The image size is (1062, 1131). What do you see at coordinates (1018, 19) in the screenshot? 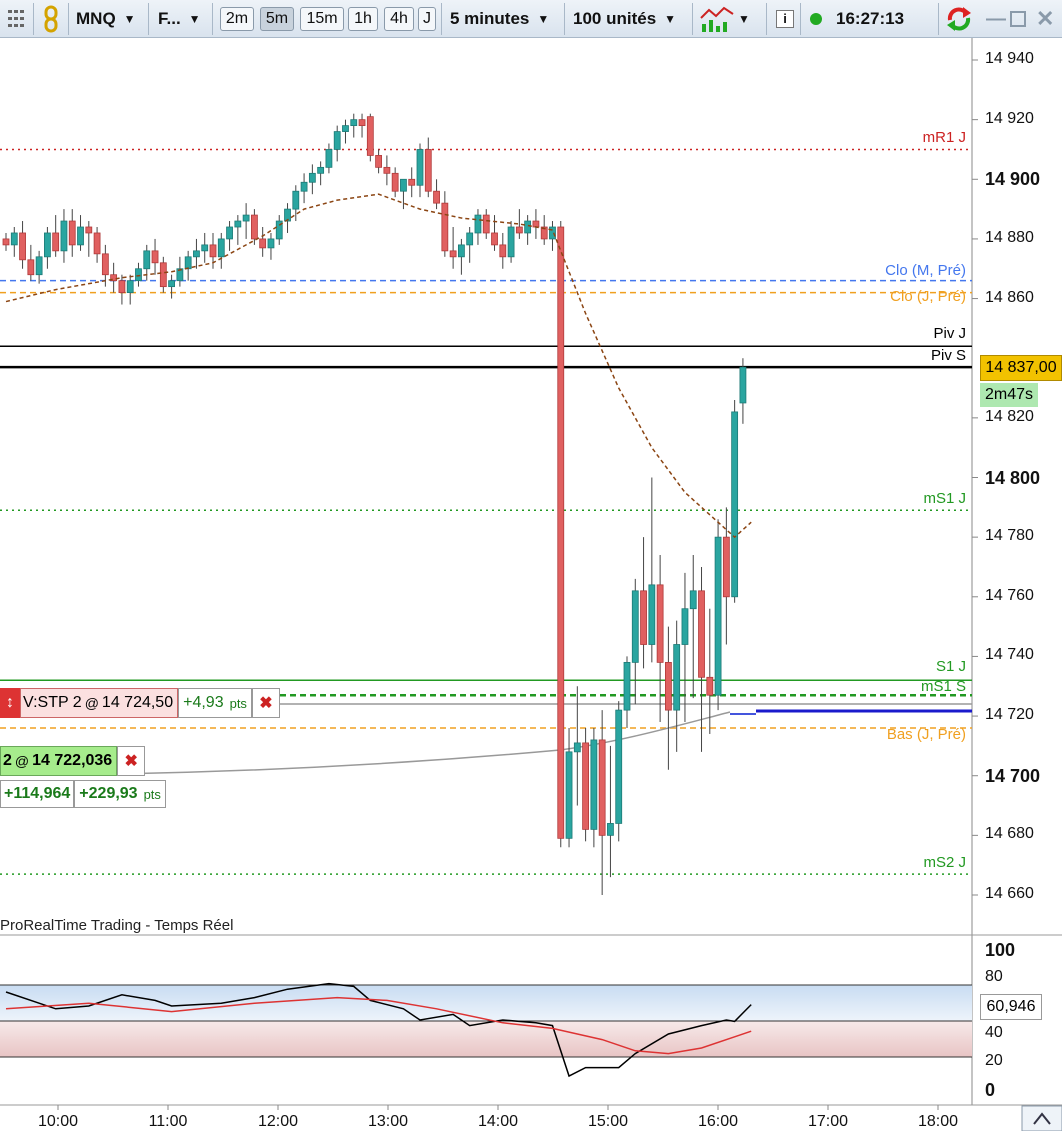
I see `maximize-icon` at bounding box center [1018, 19].